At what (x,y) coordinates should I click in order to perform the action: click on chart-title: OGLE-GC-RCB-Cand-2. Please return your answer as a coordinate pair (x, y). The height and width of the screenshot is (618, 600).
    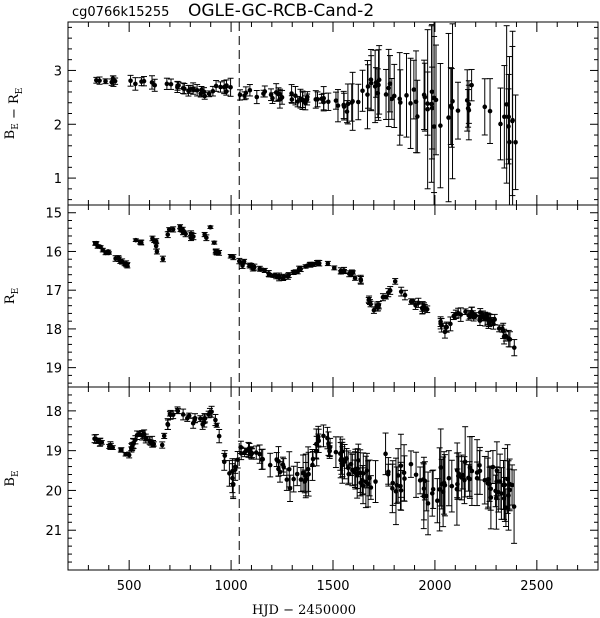
    Looking at the image, I should click on (281, 11).